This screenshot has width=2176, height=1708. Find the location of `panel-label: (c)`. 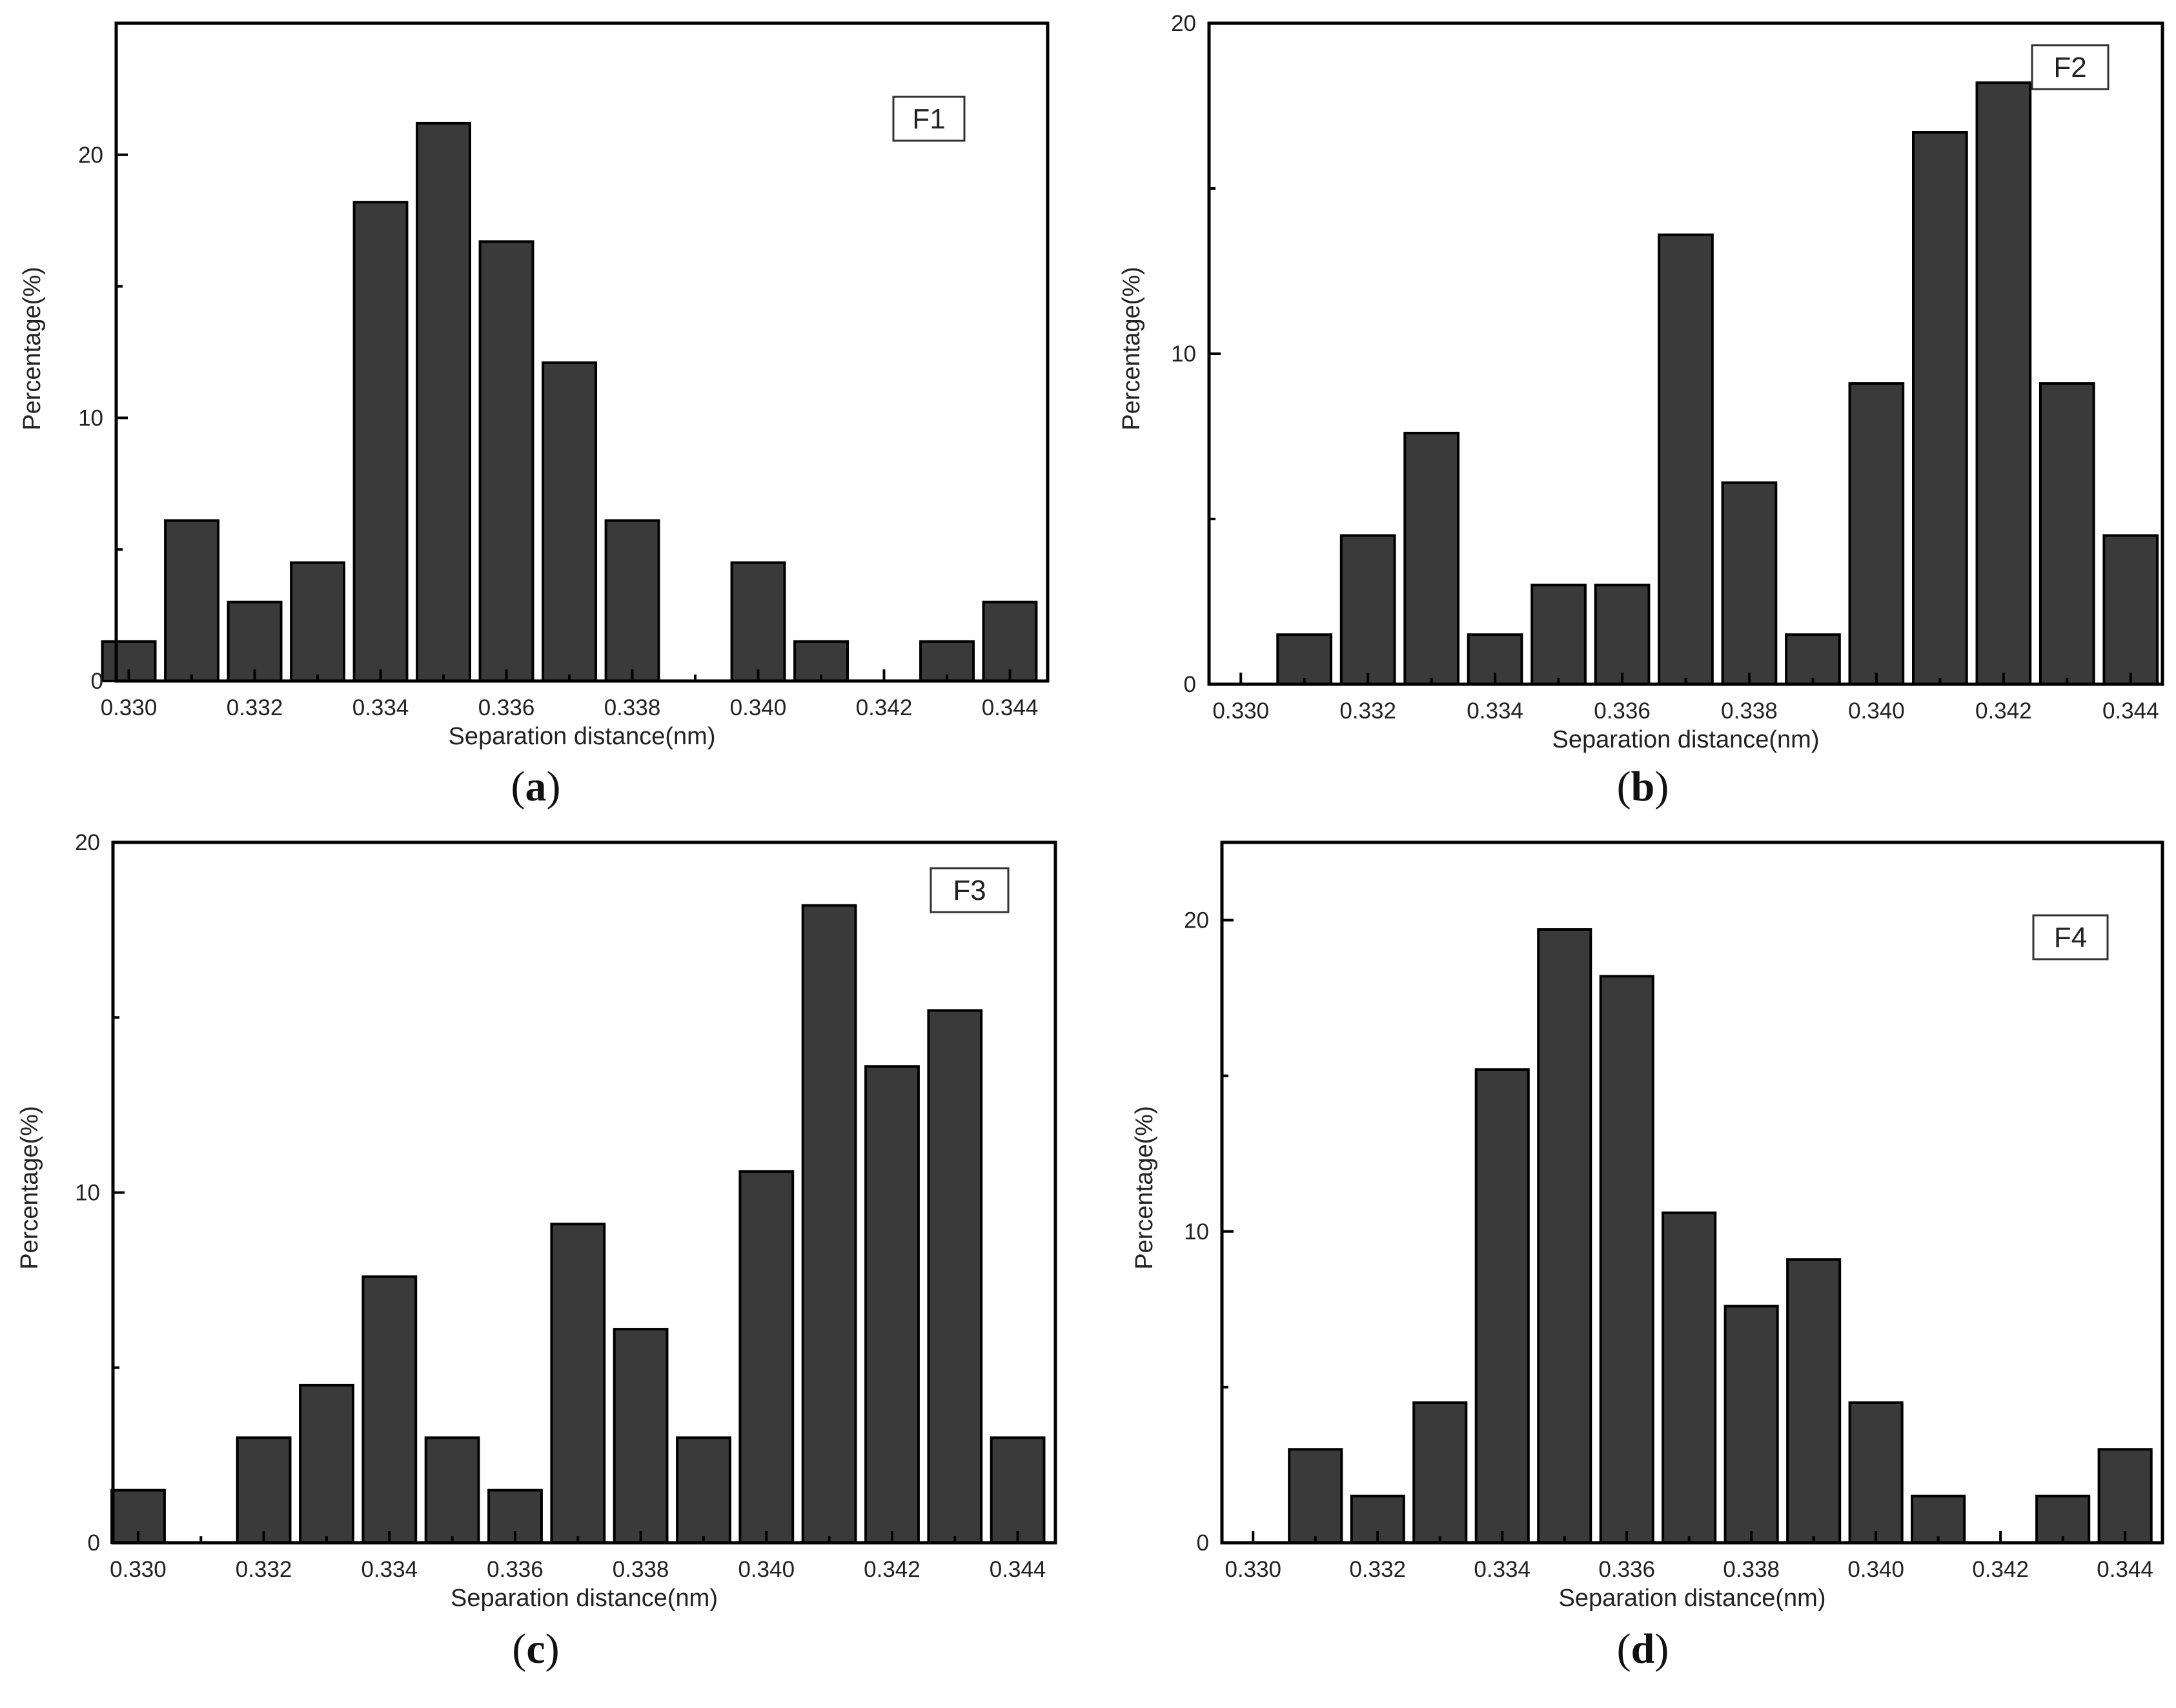

panel-label: (c) is located at coordinates (535, 1648).